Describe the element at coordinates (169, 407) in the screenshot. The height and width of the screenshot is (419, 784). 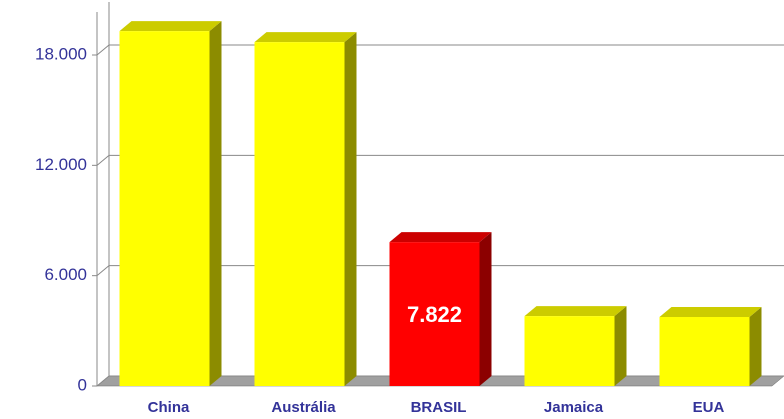
I see `x-tick-label: China` at that location.